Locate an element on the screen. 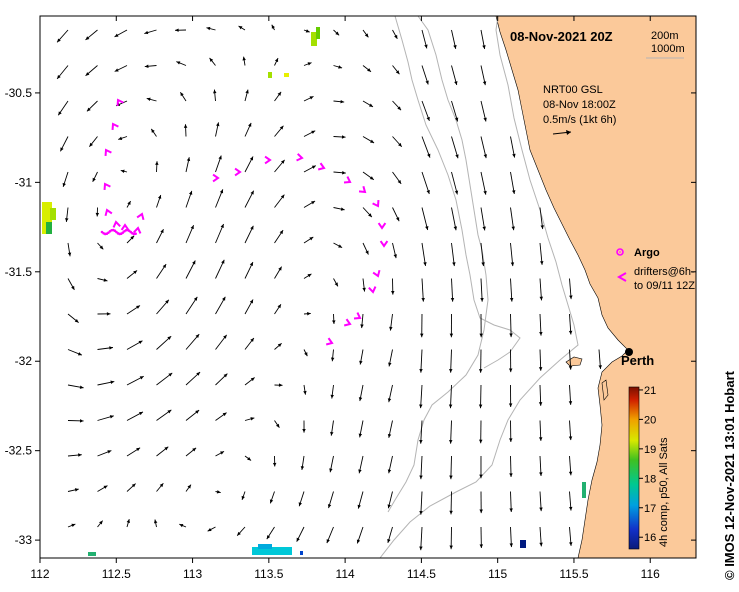  contour-1000m-inner is located at coordinates (457, 192).